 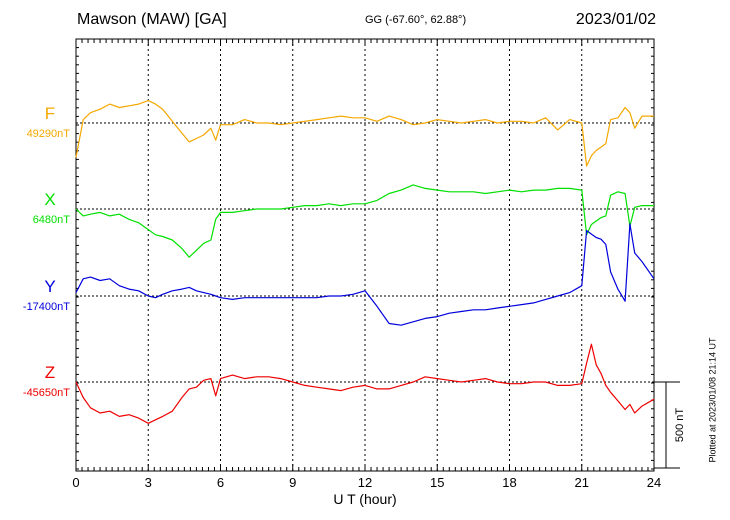 I want to click on trace-f, so click(x=364, y=133).